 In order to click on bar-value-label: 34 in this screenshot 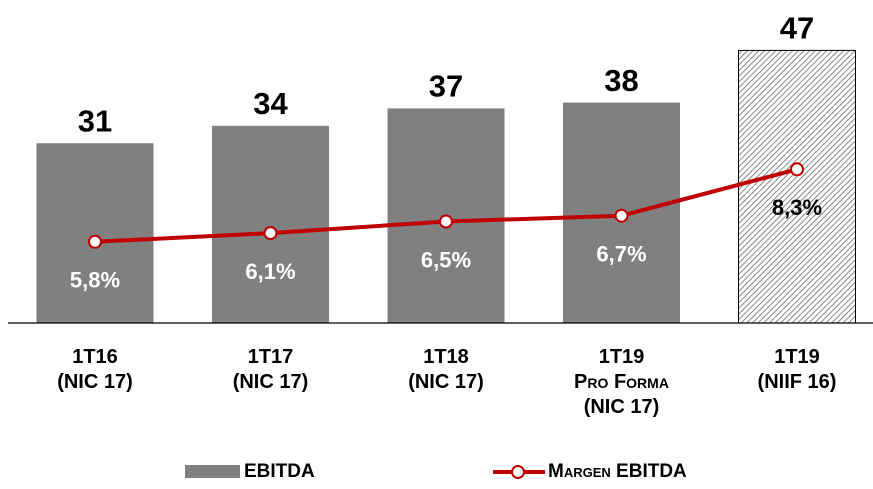, I will do `click(270, 103)`.